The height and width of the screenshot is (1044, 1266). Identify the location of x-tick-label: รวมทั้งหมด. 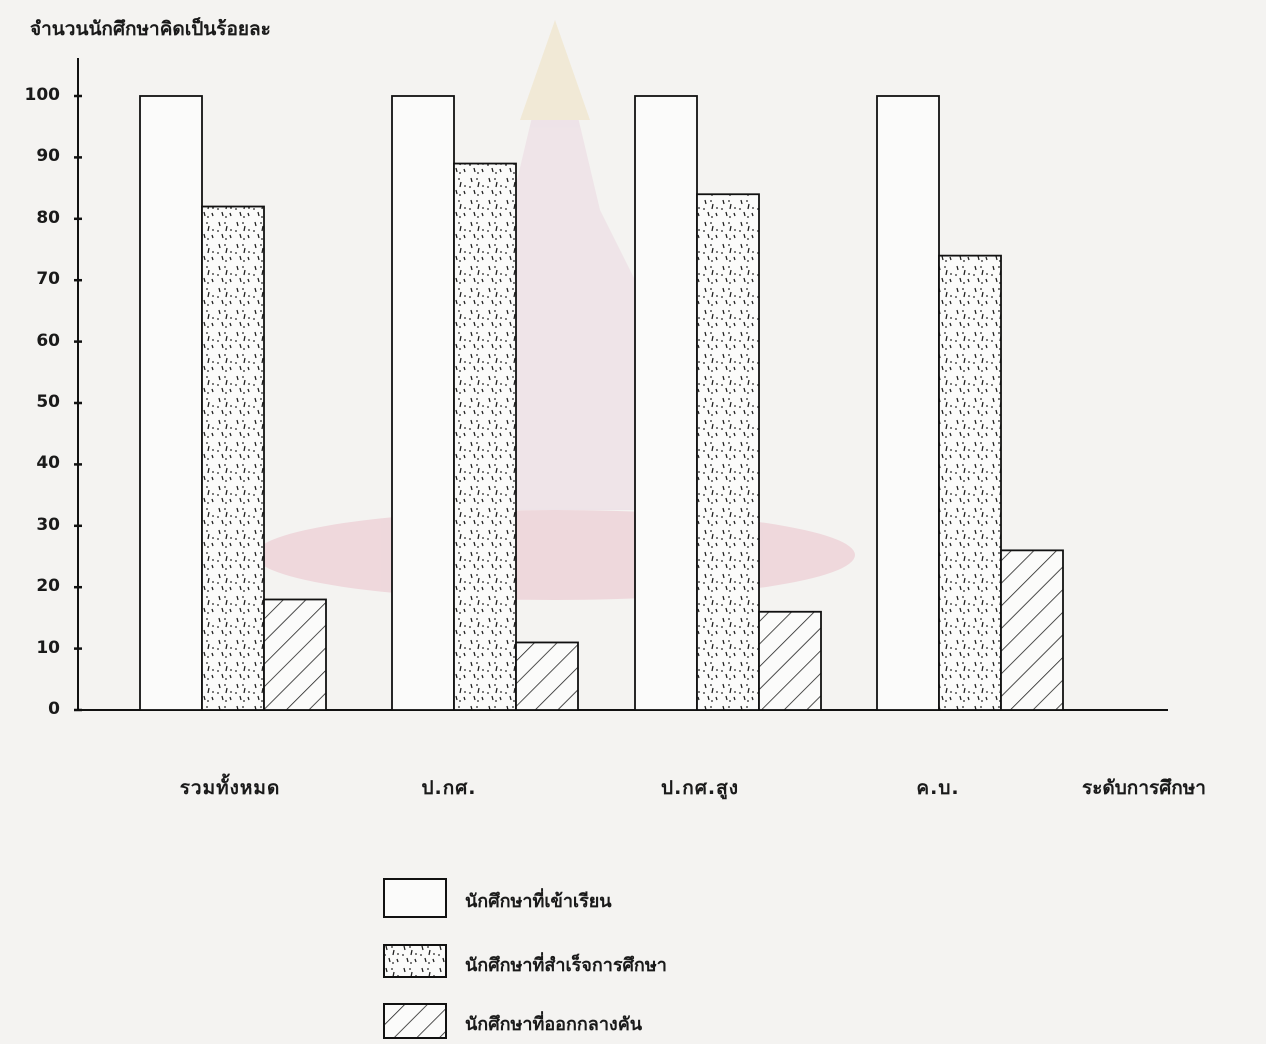
(230, 788).